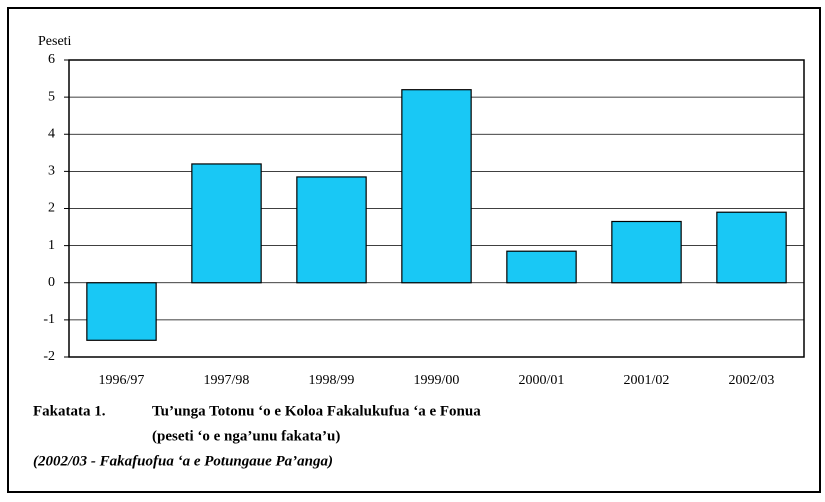 This screenshot has height=502, width=825. What do you see at coordinates (647, 380) in the screenshot?
I see `x-tick-label: 2001/02` at bounding box center [647, 380].